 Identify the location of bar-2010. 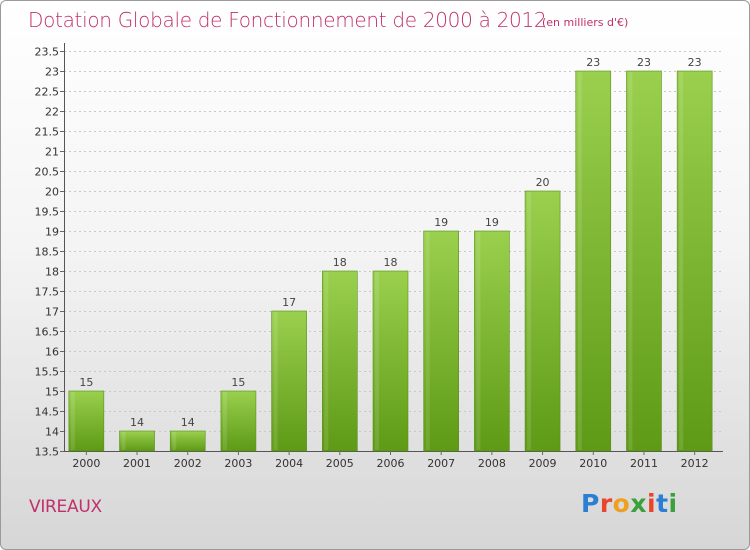
(593, 261).